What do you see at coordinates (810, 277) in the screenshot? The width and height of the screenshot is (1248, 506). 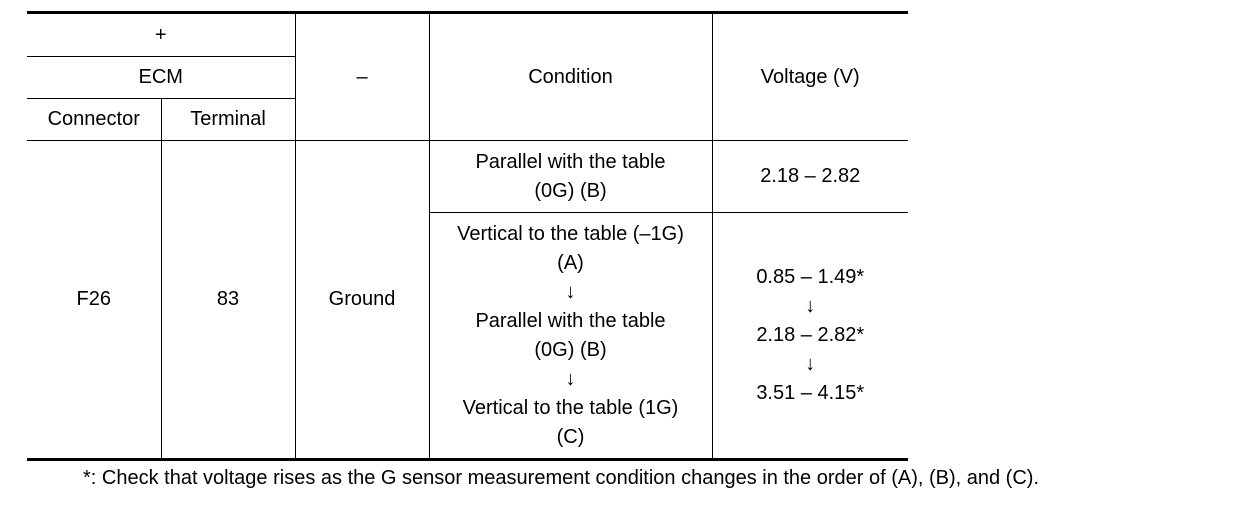 I see `voltage-line: 0.85 – 1.49*` at bounding box center [810, 277].